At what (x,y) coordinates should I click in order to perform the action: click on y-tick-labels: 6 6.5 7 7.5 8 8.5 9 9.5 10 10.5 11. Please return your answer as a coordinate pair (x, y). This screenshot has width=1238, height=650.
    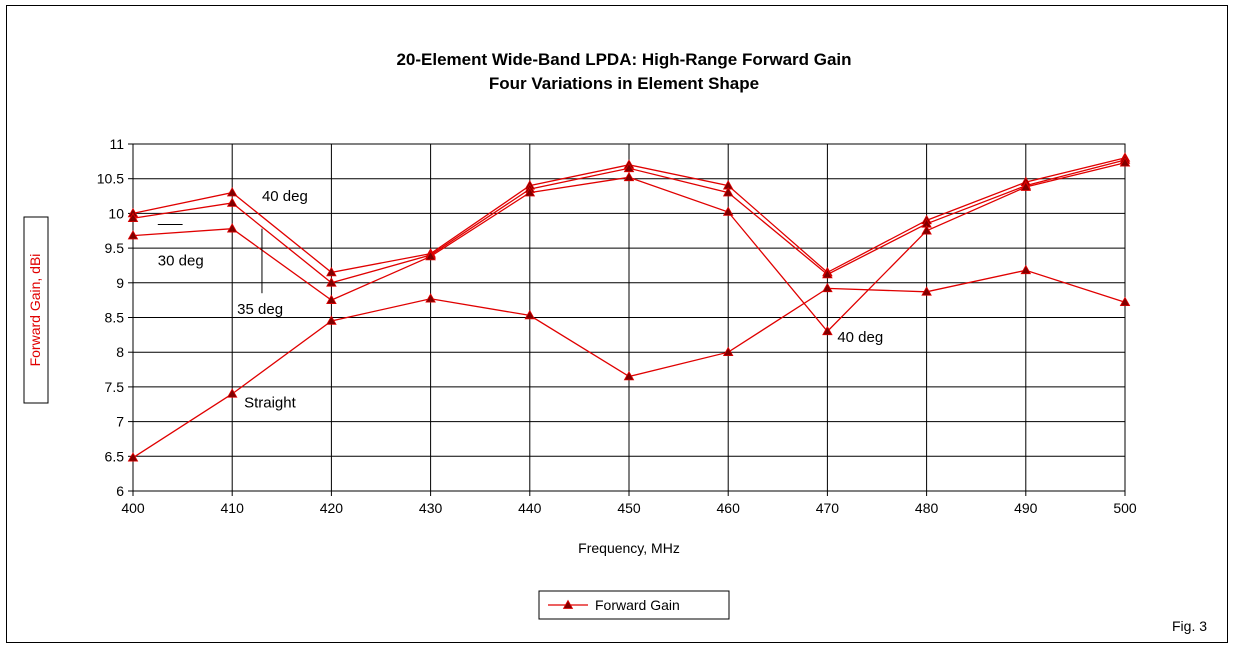
    Looking at the image, I should click on (110, 317).